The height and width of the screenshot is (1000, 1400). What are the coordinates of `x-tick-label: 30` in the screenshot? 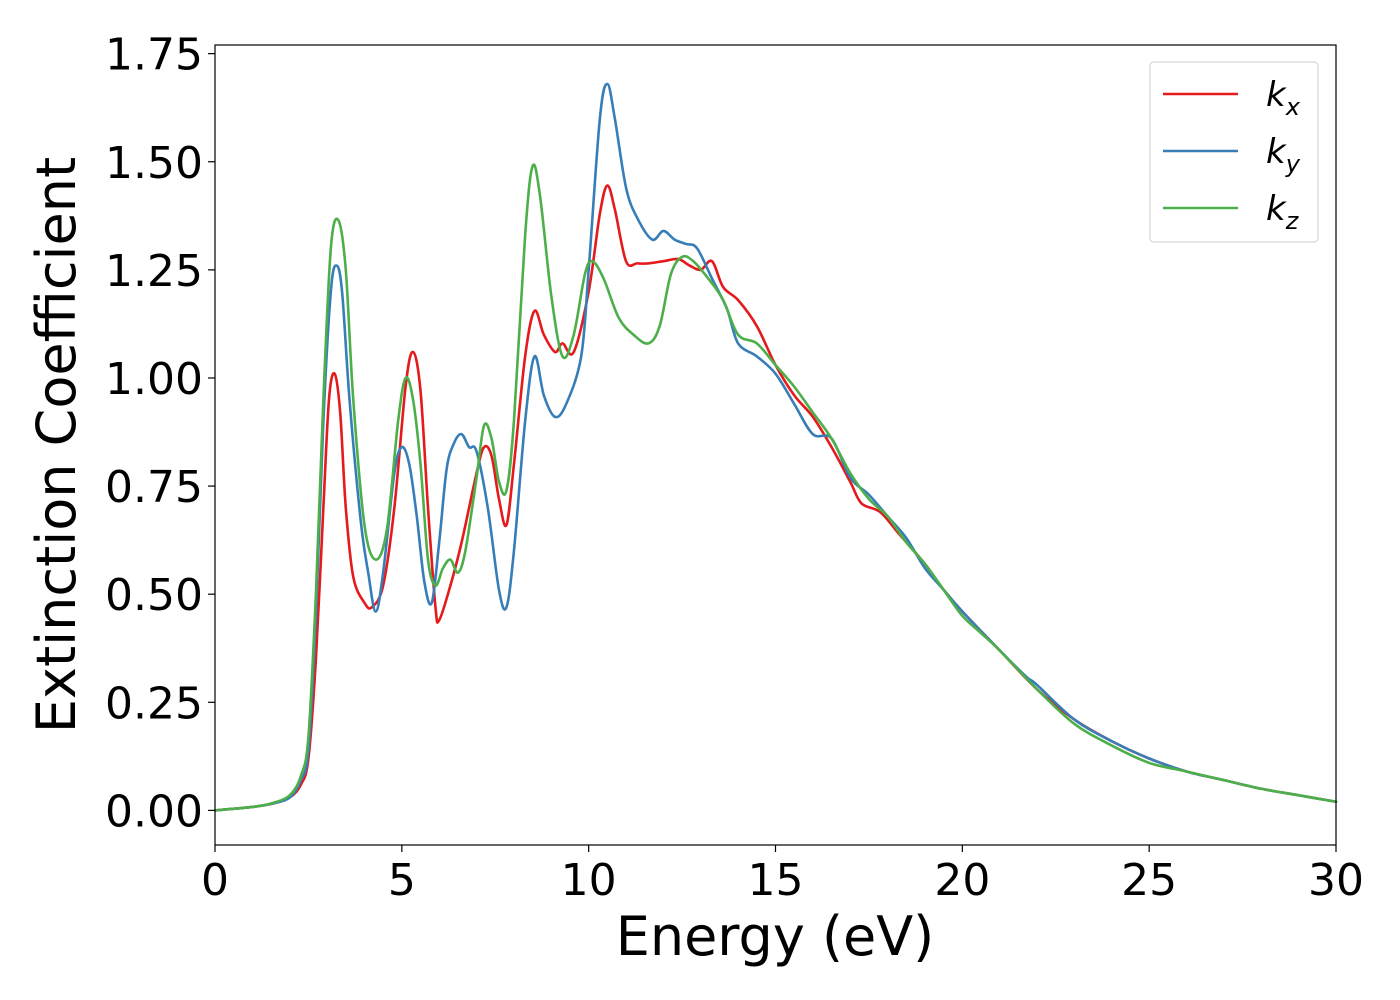 It's located at (1336, 880).